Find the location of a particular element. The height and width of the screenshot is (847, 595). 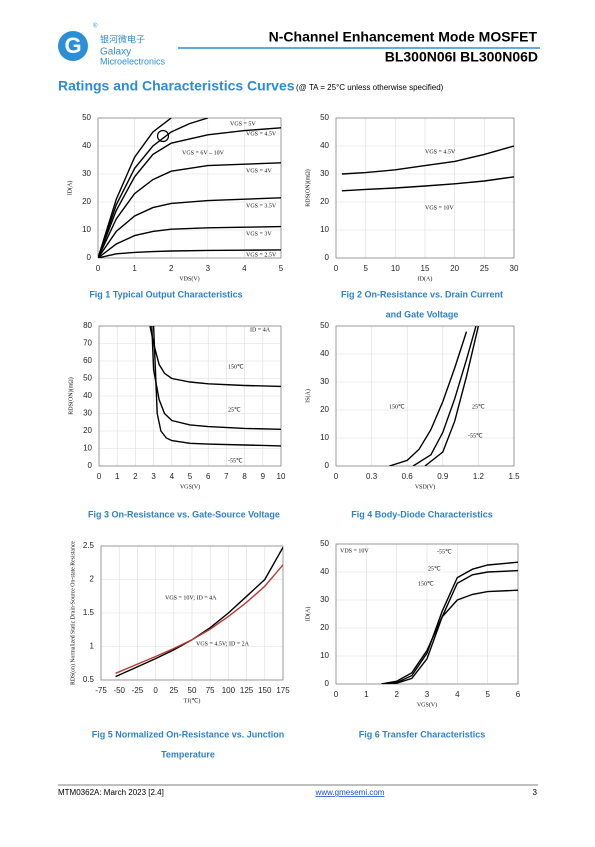

logo-cn: 银河微电子 is located at coordinates (122, 38).